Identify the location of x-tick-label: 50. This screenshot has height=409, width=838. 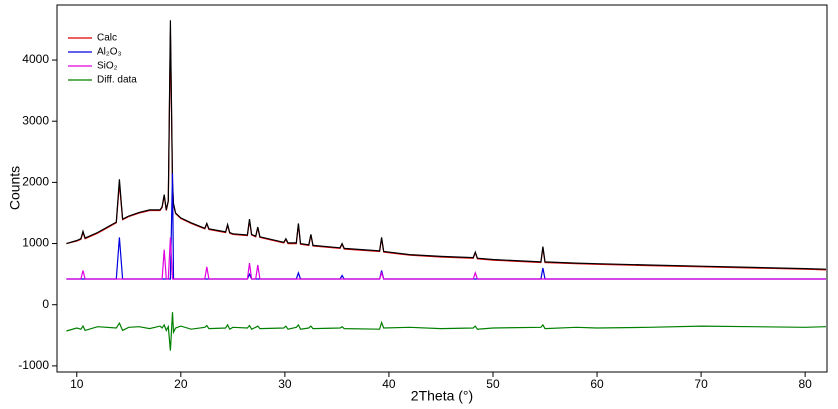
(493, 384).